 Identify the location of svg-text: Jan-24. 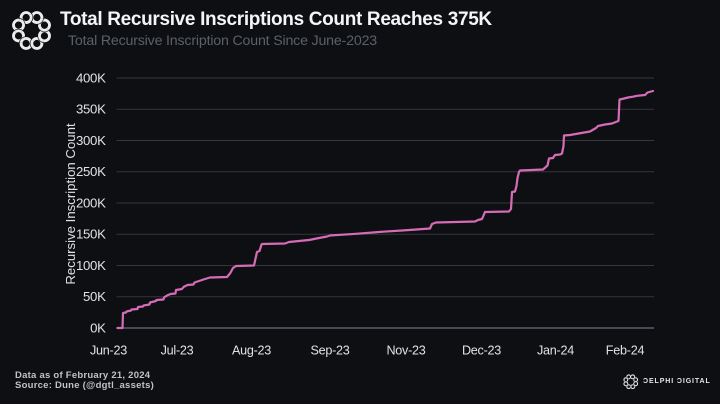
(555, 351).